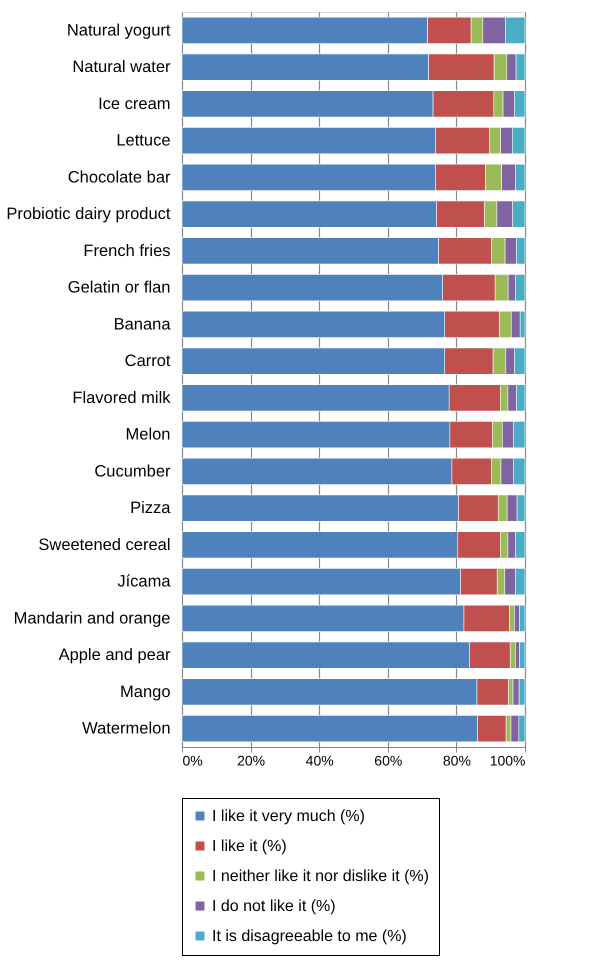 This screenshot has width=614, height=979. Describe the element at coordinates (456, 760) in the screenshot. I see `x-tick-label: 80%` at that location.